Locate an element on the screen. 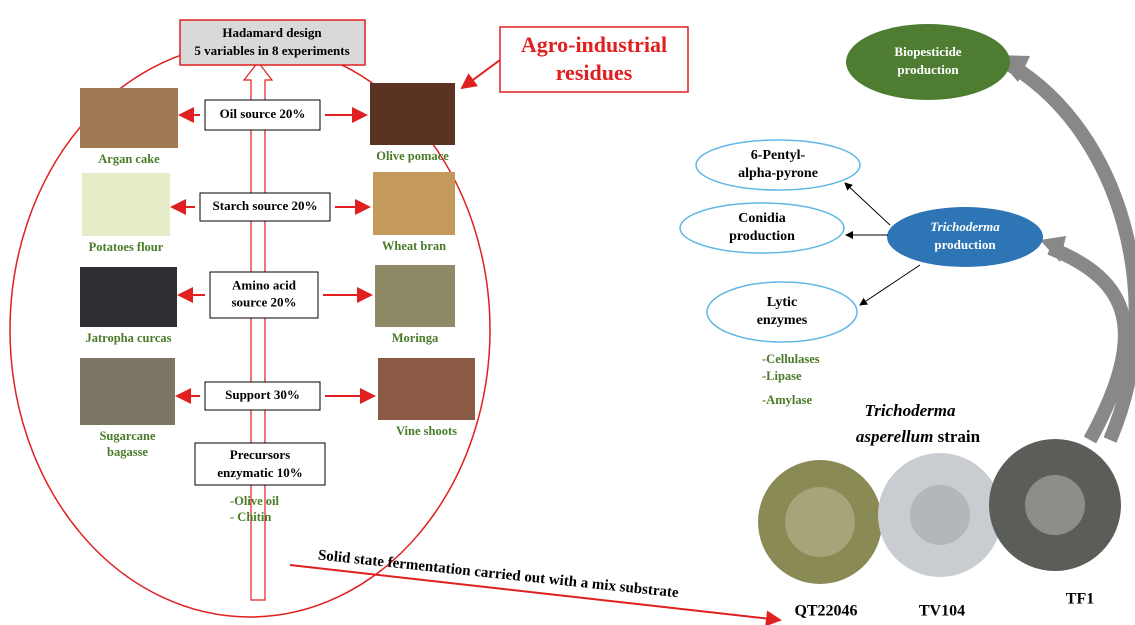 The image size is (1135, 625). biopesticide-label: production is located at coordinates (928, 69).